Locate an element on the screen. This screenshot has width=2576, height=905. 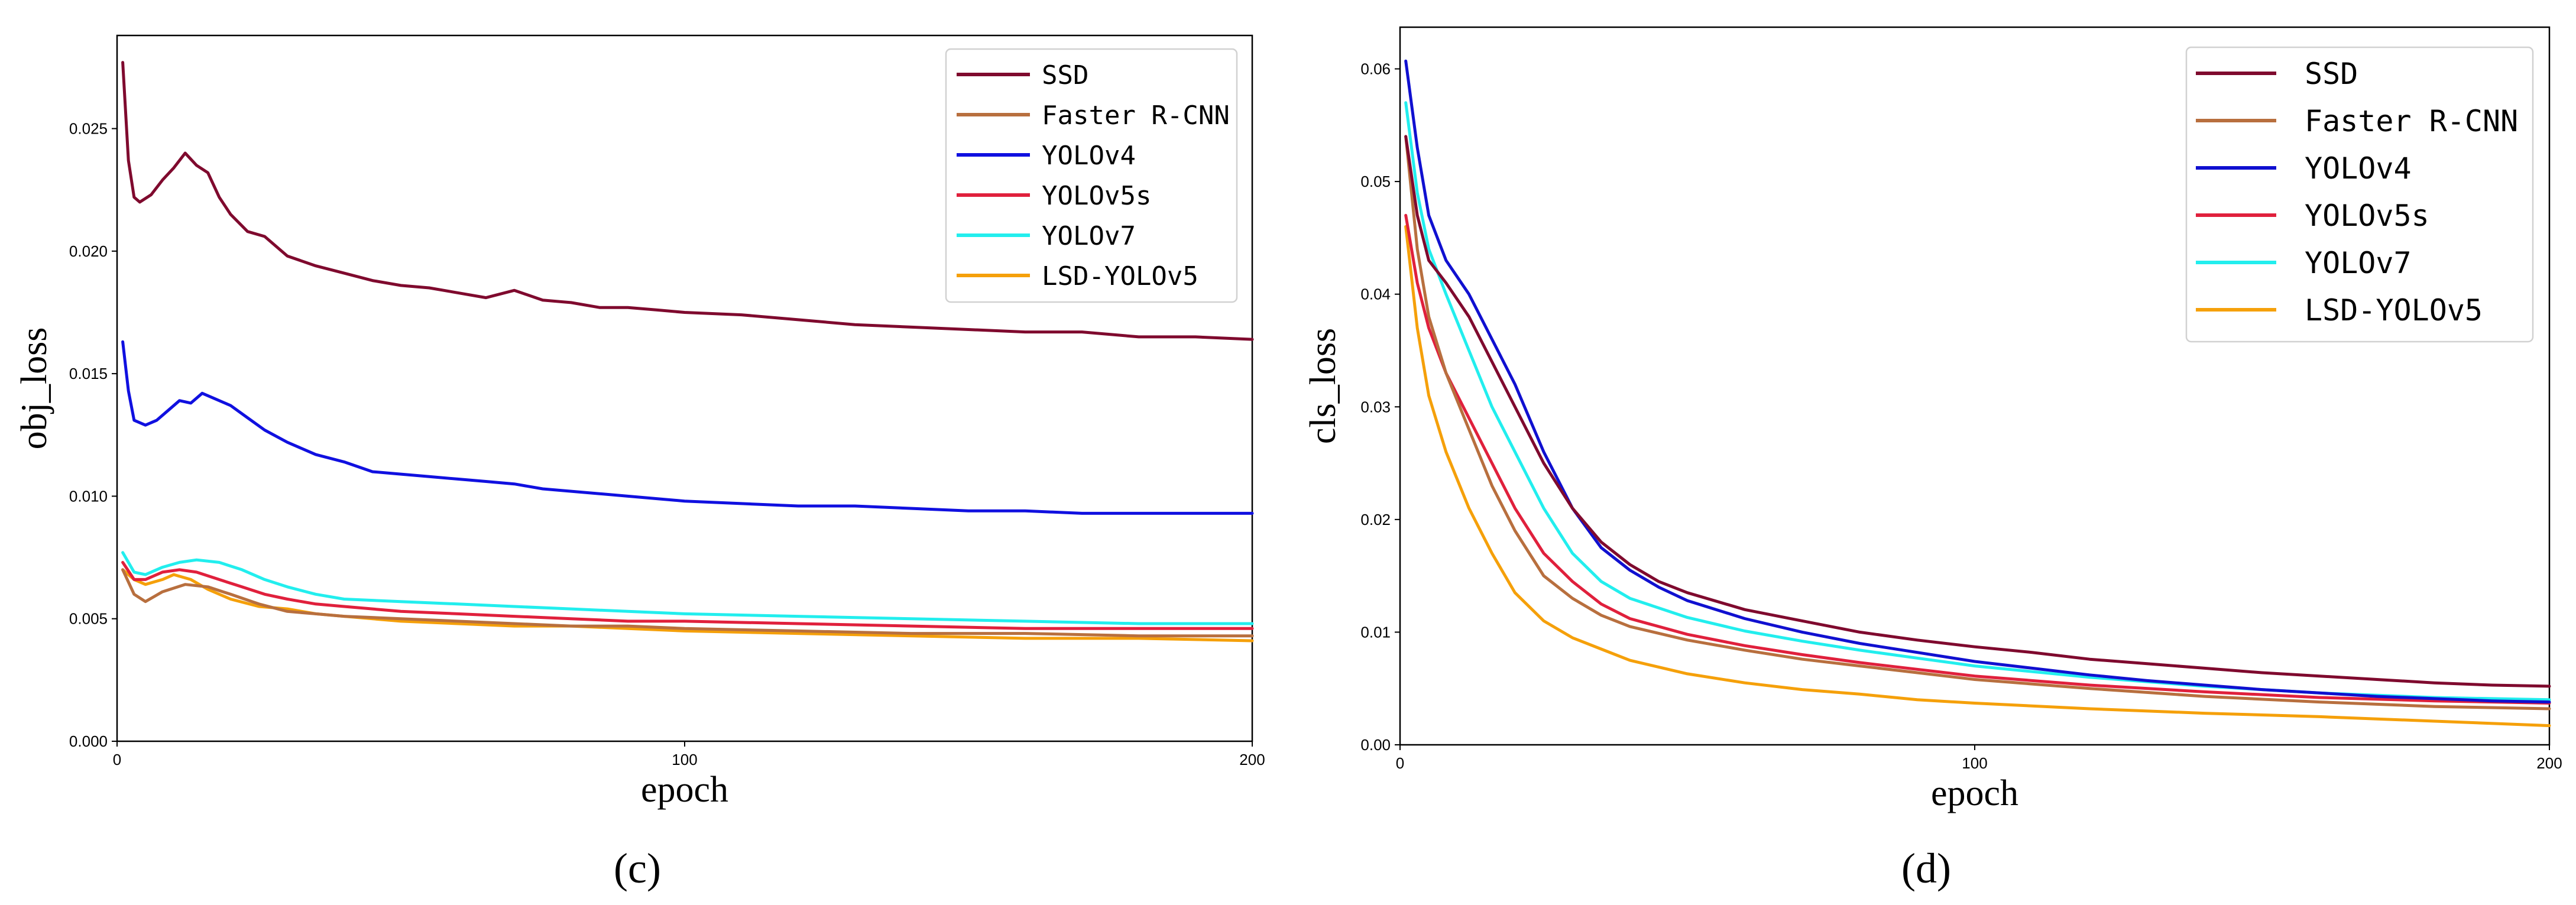
y-tick-label: 0.005 is located at coordinates (88, 619).